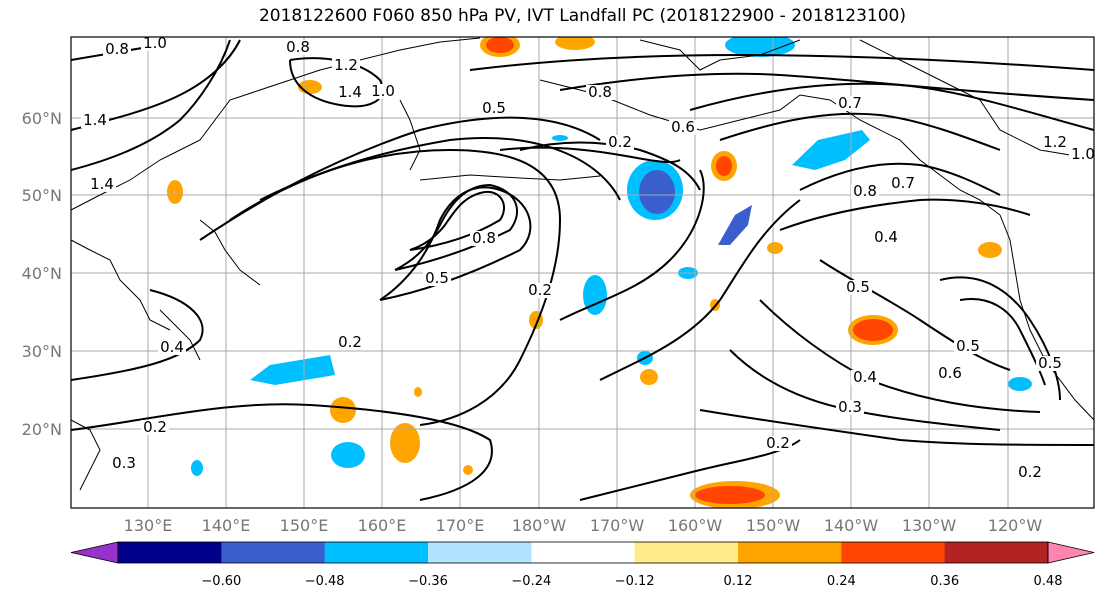 The image size is (1105, 601). I want to click on colorbar-tick-label: −0.12, so click(635, 581).